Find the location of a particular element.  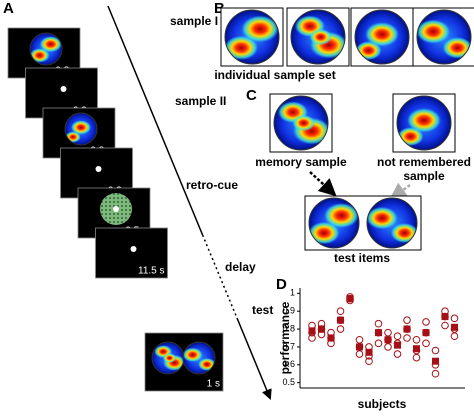

caption: individual sample set is located at coordinates (274, 75).